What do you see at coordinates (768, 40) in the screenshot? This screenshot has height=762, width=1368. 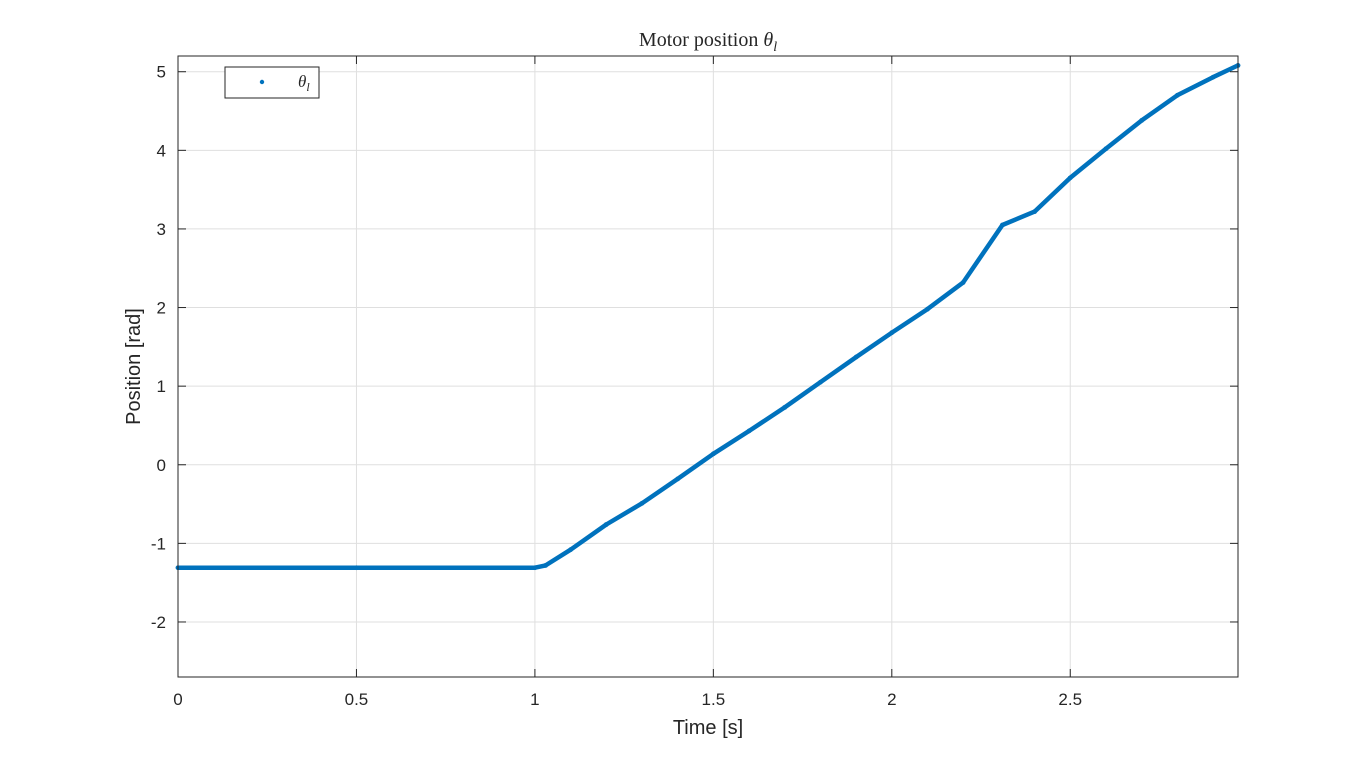 I see `title-symbol: θ` at bounding box center [768, 40].